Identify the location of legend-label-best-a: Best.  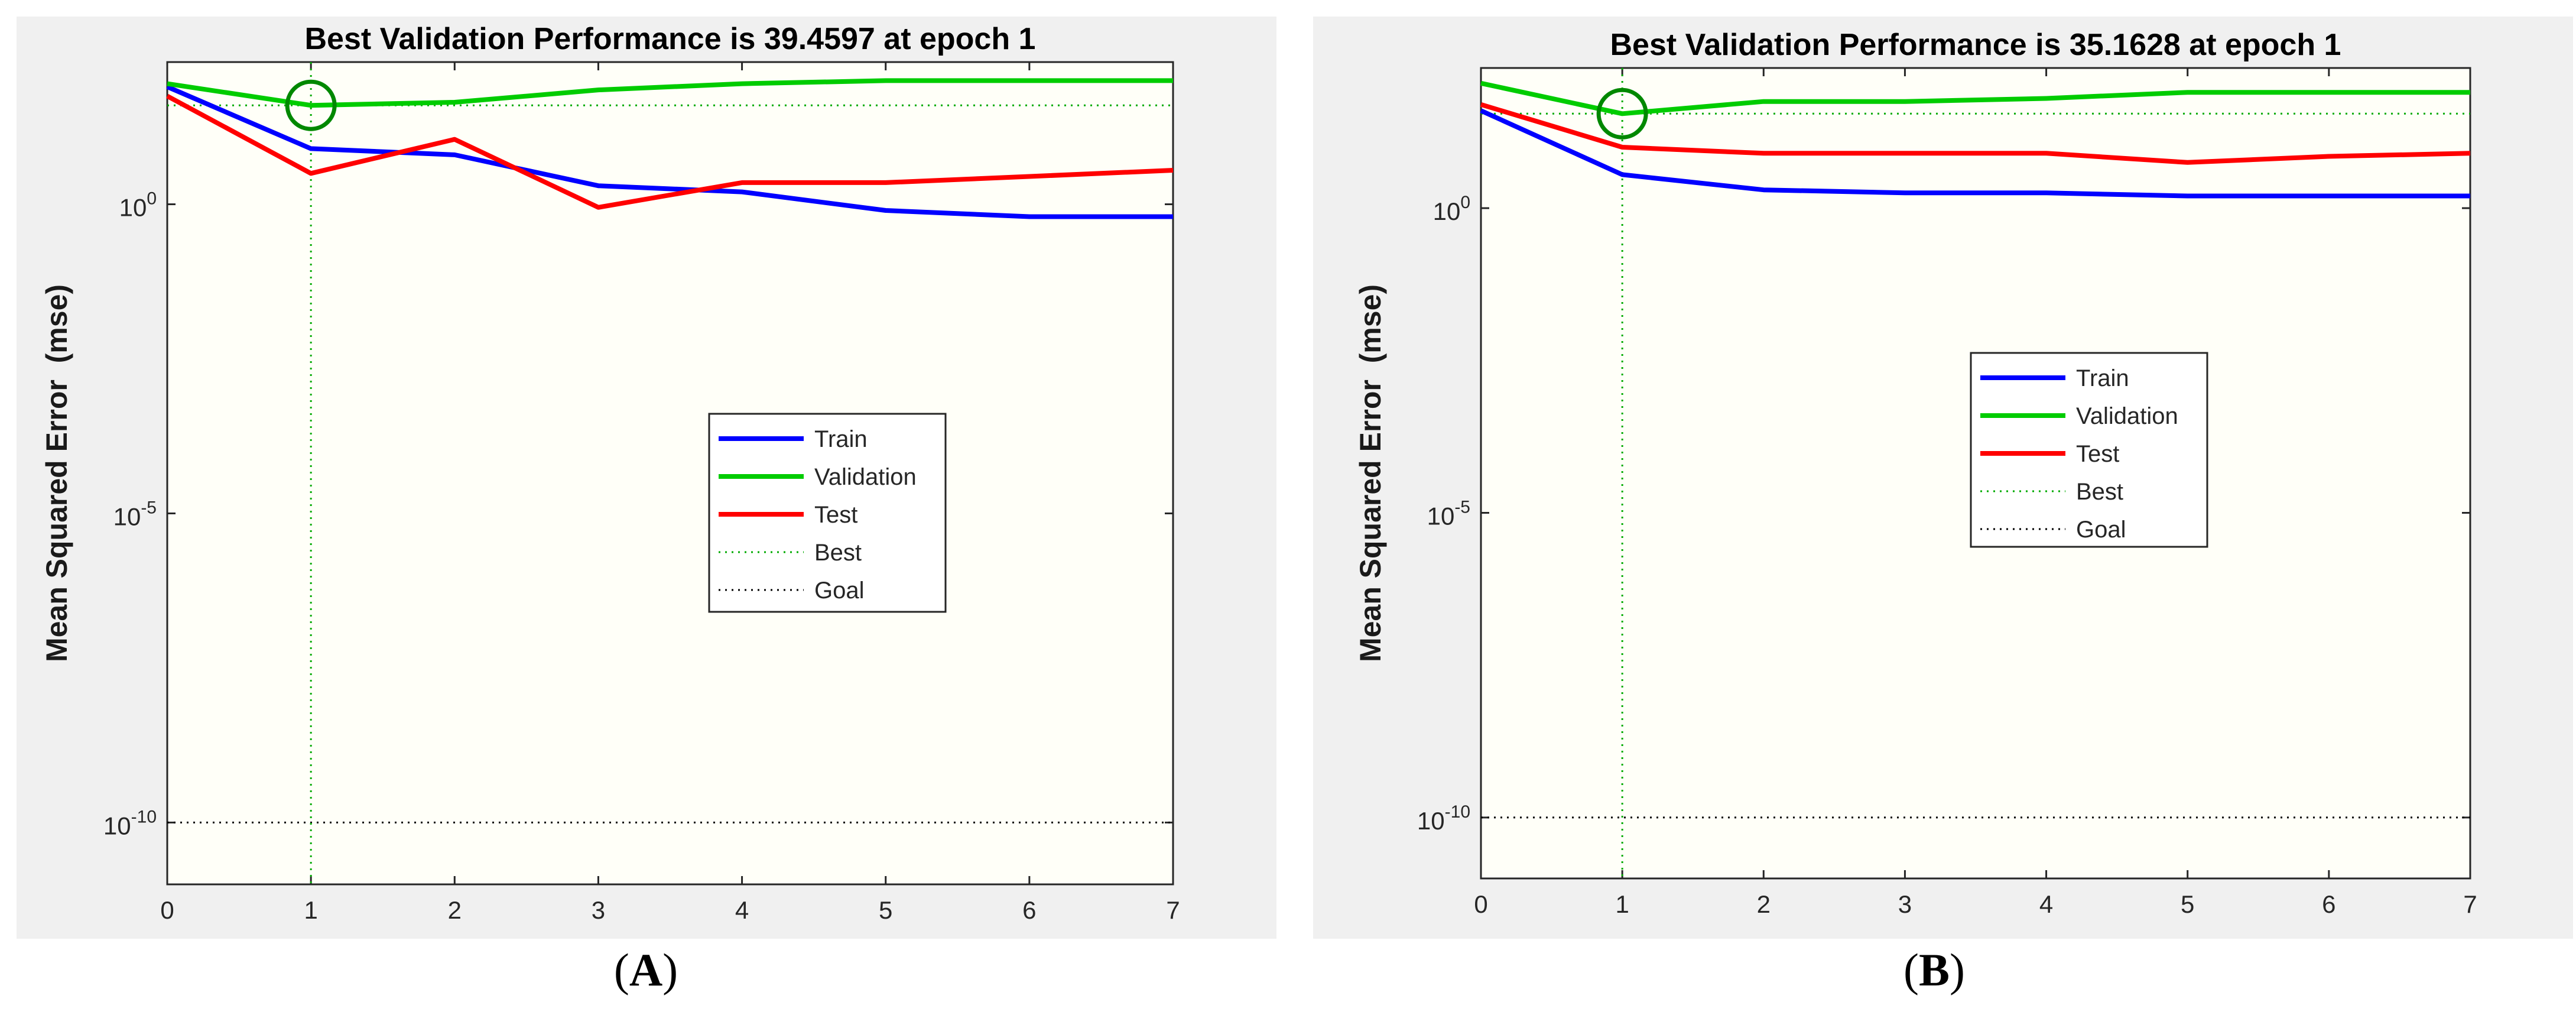
(838, 553).